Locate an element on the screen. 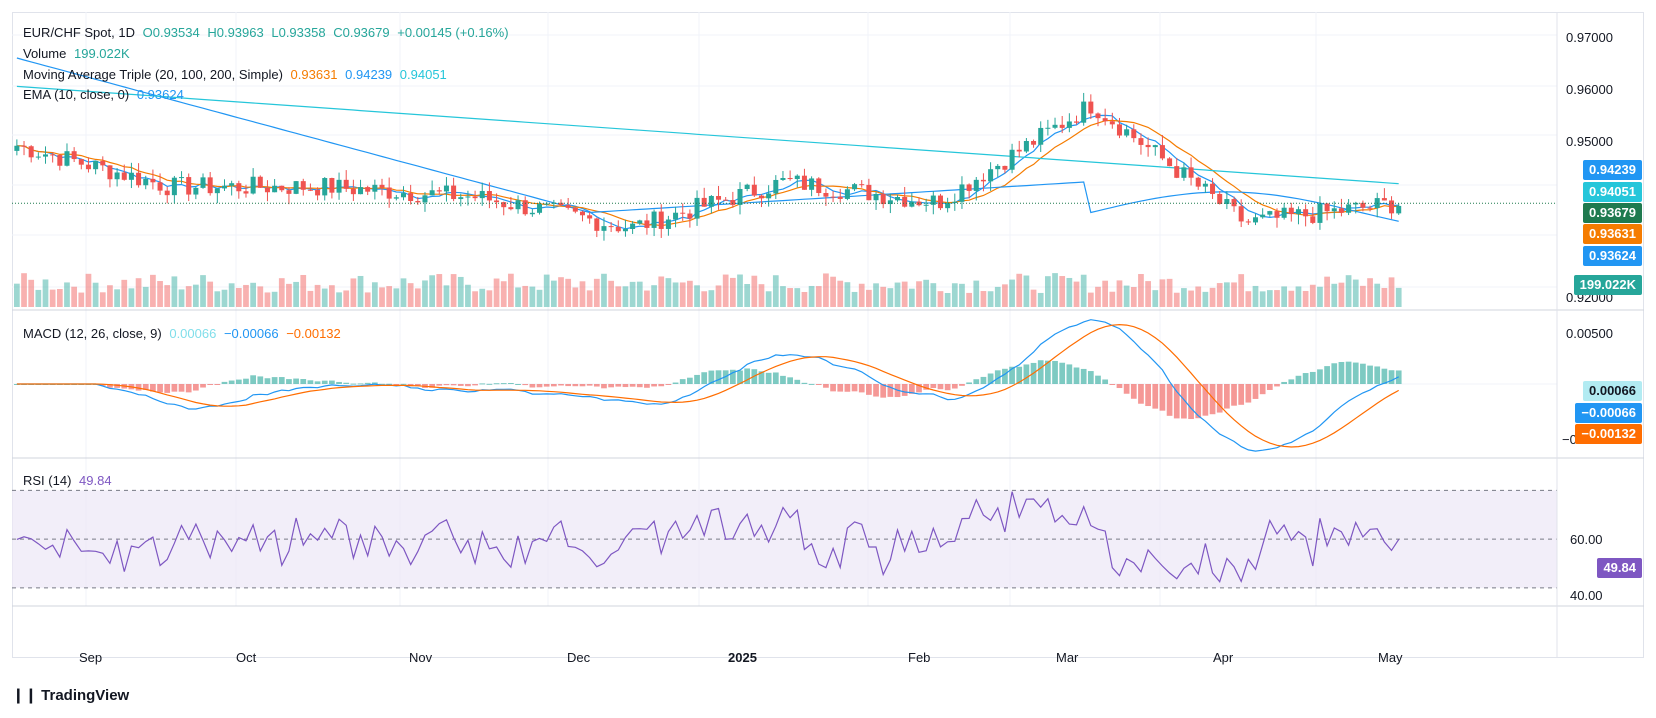 This screenshot has height=718, width=1656. change-value: +0.00145 (+0.16%) is located at coordinates (453, 32).